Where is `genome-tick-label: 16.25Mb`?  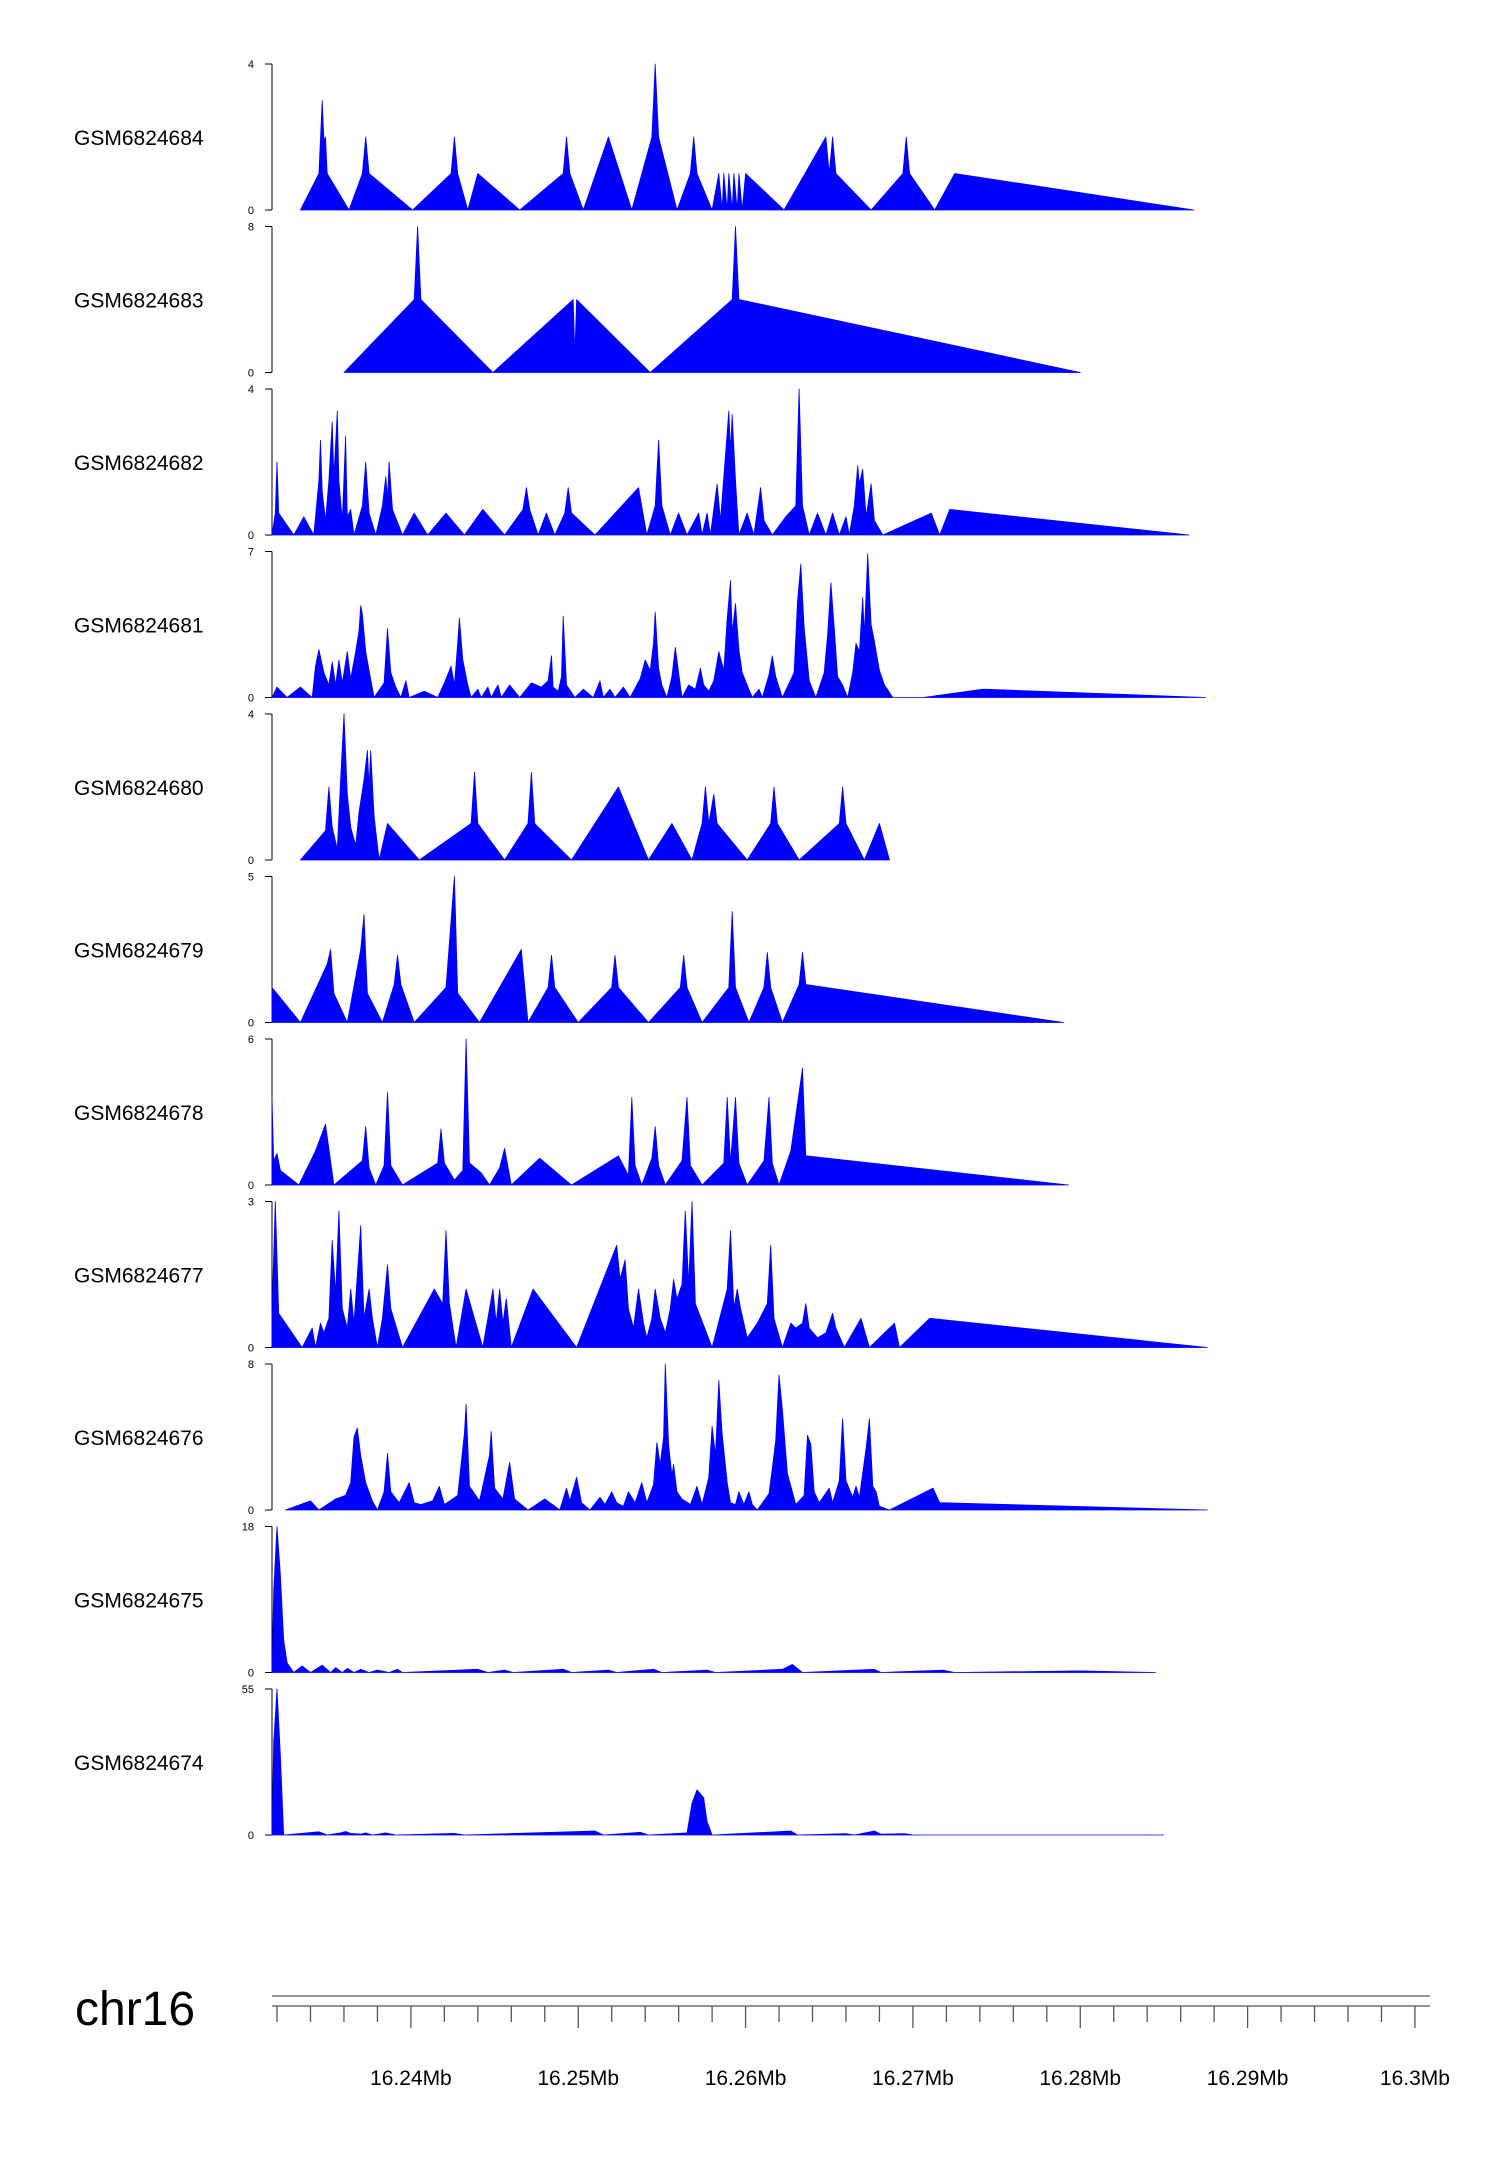 genome-tick-label: 16.25Mb is located at coordinates (578, 2078).